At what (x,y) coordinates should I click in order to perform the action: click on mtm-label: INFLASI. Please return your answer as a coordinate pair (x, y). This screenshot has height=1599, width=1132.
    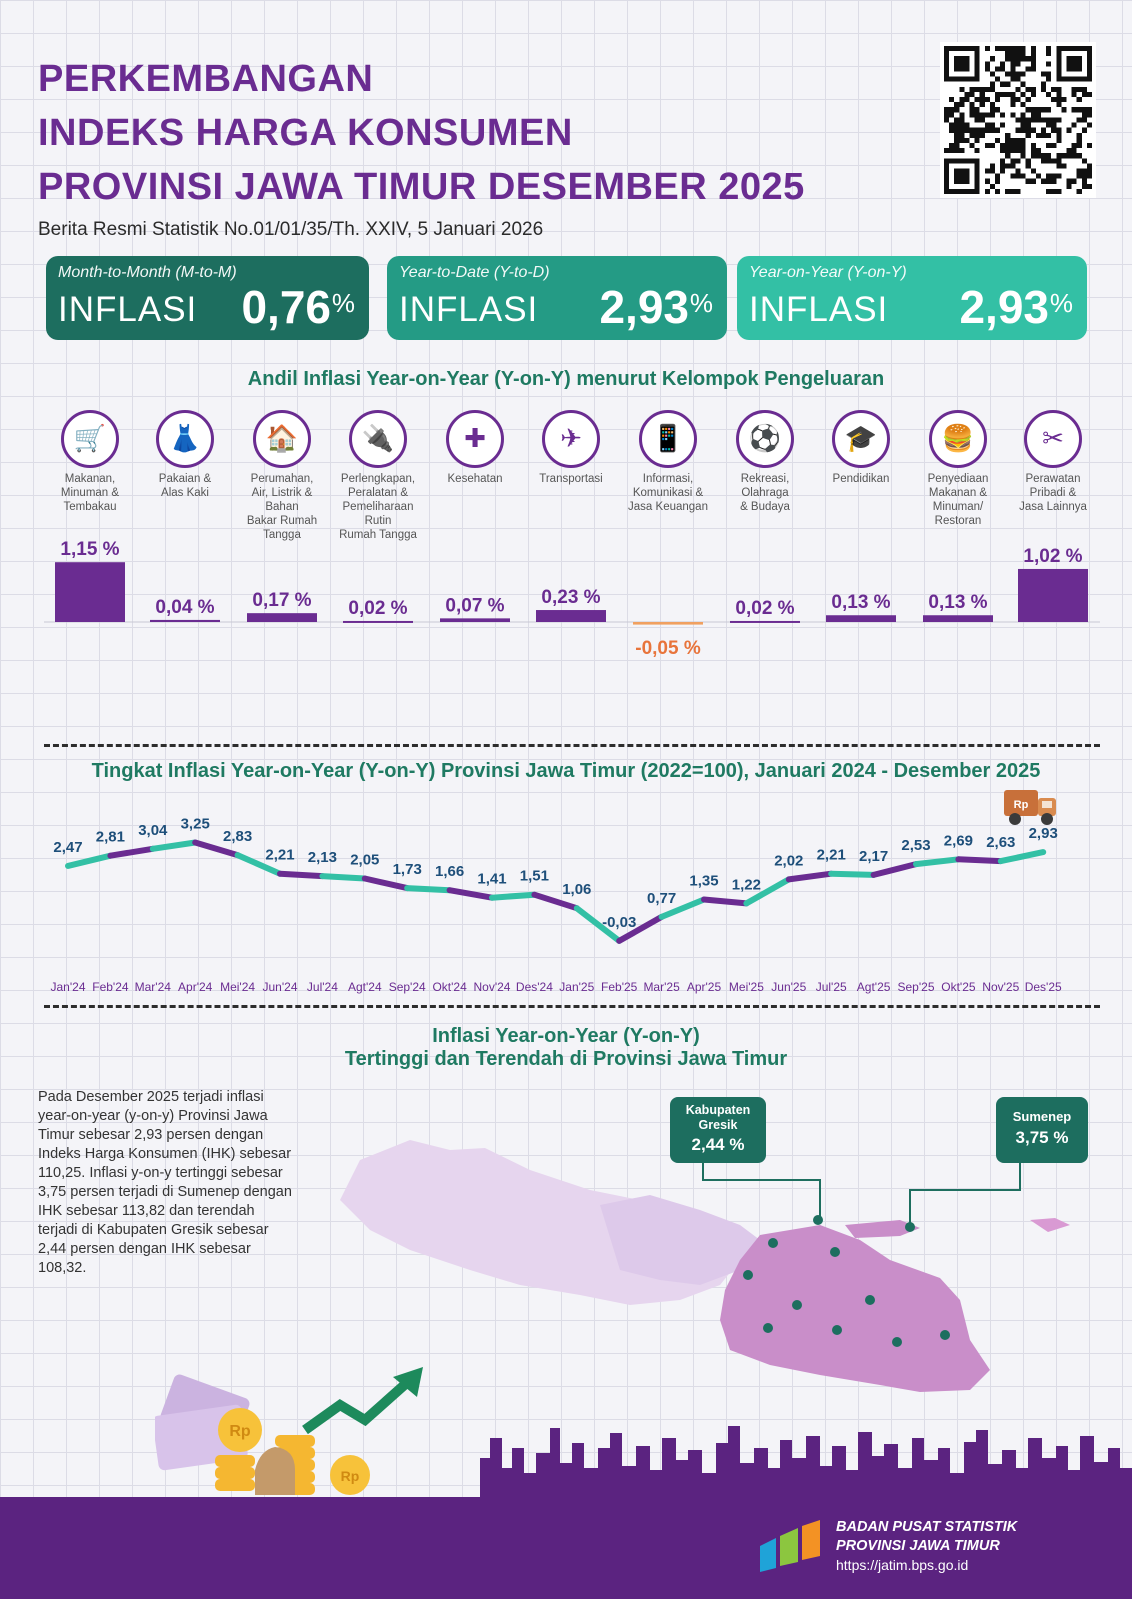
    Looking at the image, I should click on (128, 309).